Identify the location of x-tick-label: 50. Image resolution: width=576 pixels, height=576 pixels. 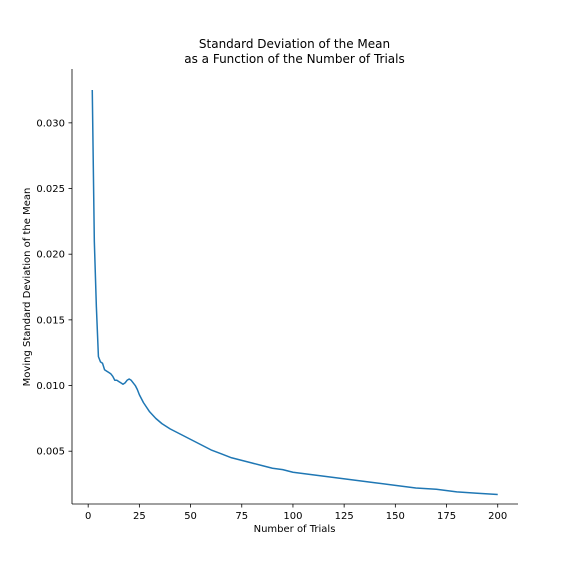
(190, 516).